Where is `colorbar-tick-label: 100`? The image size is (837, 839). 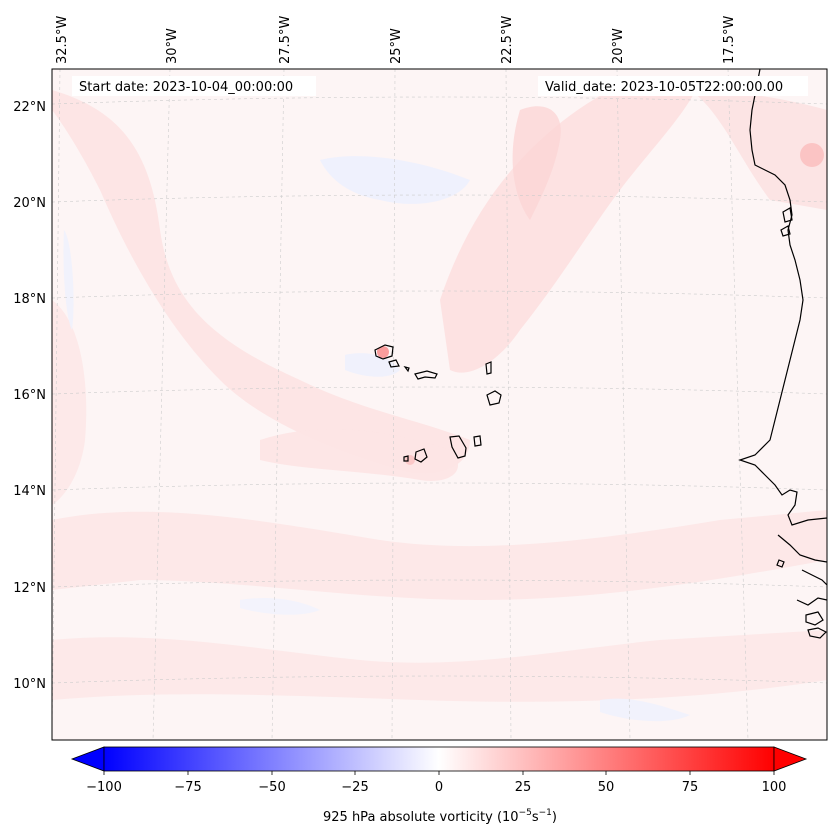
colorbar-tick-label: 100 is located at coordinates (774, 787).